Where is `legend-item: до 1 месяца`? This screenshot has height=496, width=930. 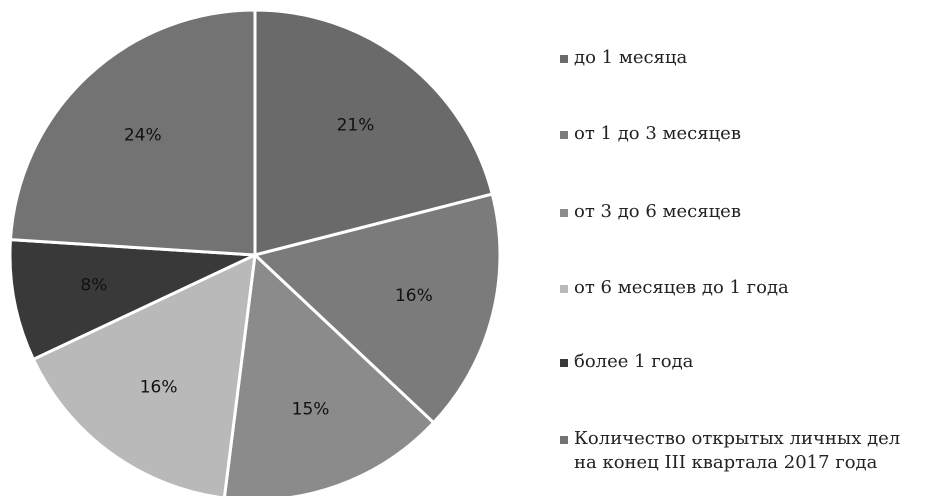
legend-item: до 1 месяца is located at coordinates (623, 58).